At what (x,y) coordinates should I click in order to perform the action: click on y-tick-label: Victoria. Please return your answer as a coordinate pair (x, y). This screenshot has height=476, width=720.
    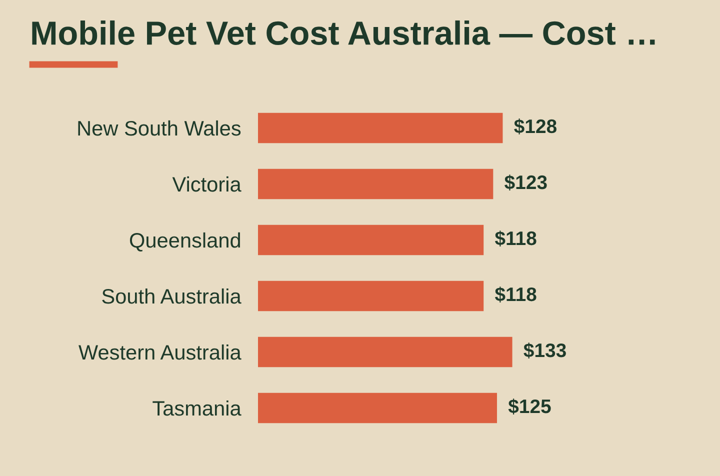
    Looking at the image, I should click on (207, 184).